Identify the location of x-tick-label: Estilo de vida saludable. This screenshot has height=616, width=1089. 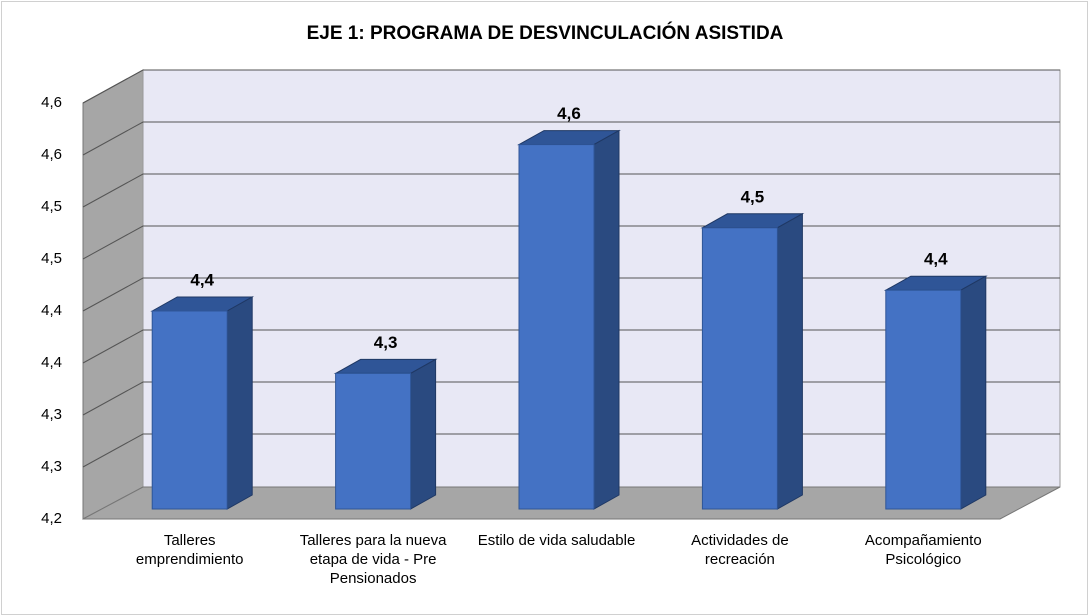
(556, 540).